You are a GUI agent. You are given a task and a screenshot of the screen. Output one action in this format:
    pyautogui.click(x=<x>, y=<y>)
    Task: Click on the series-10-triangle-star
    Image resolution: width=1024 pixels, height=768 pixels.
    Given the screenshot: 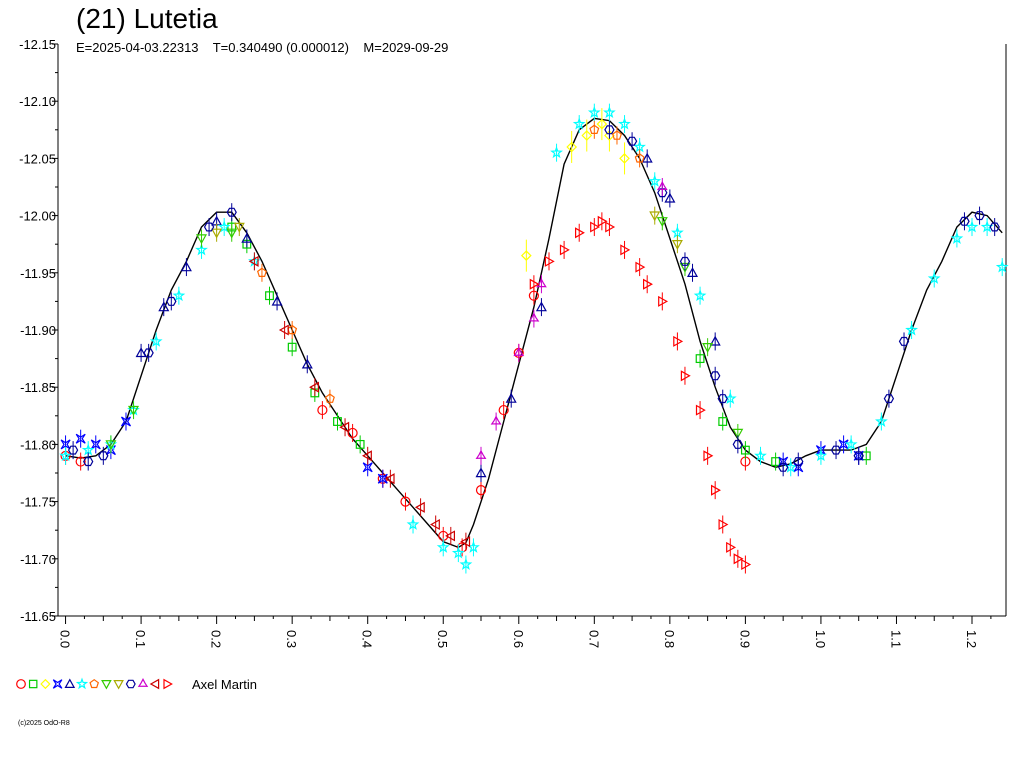 What is the action you would take?
    pyautogui.click(x=571, y=321)
    